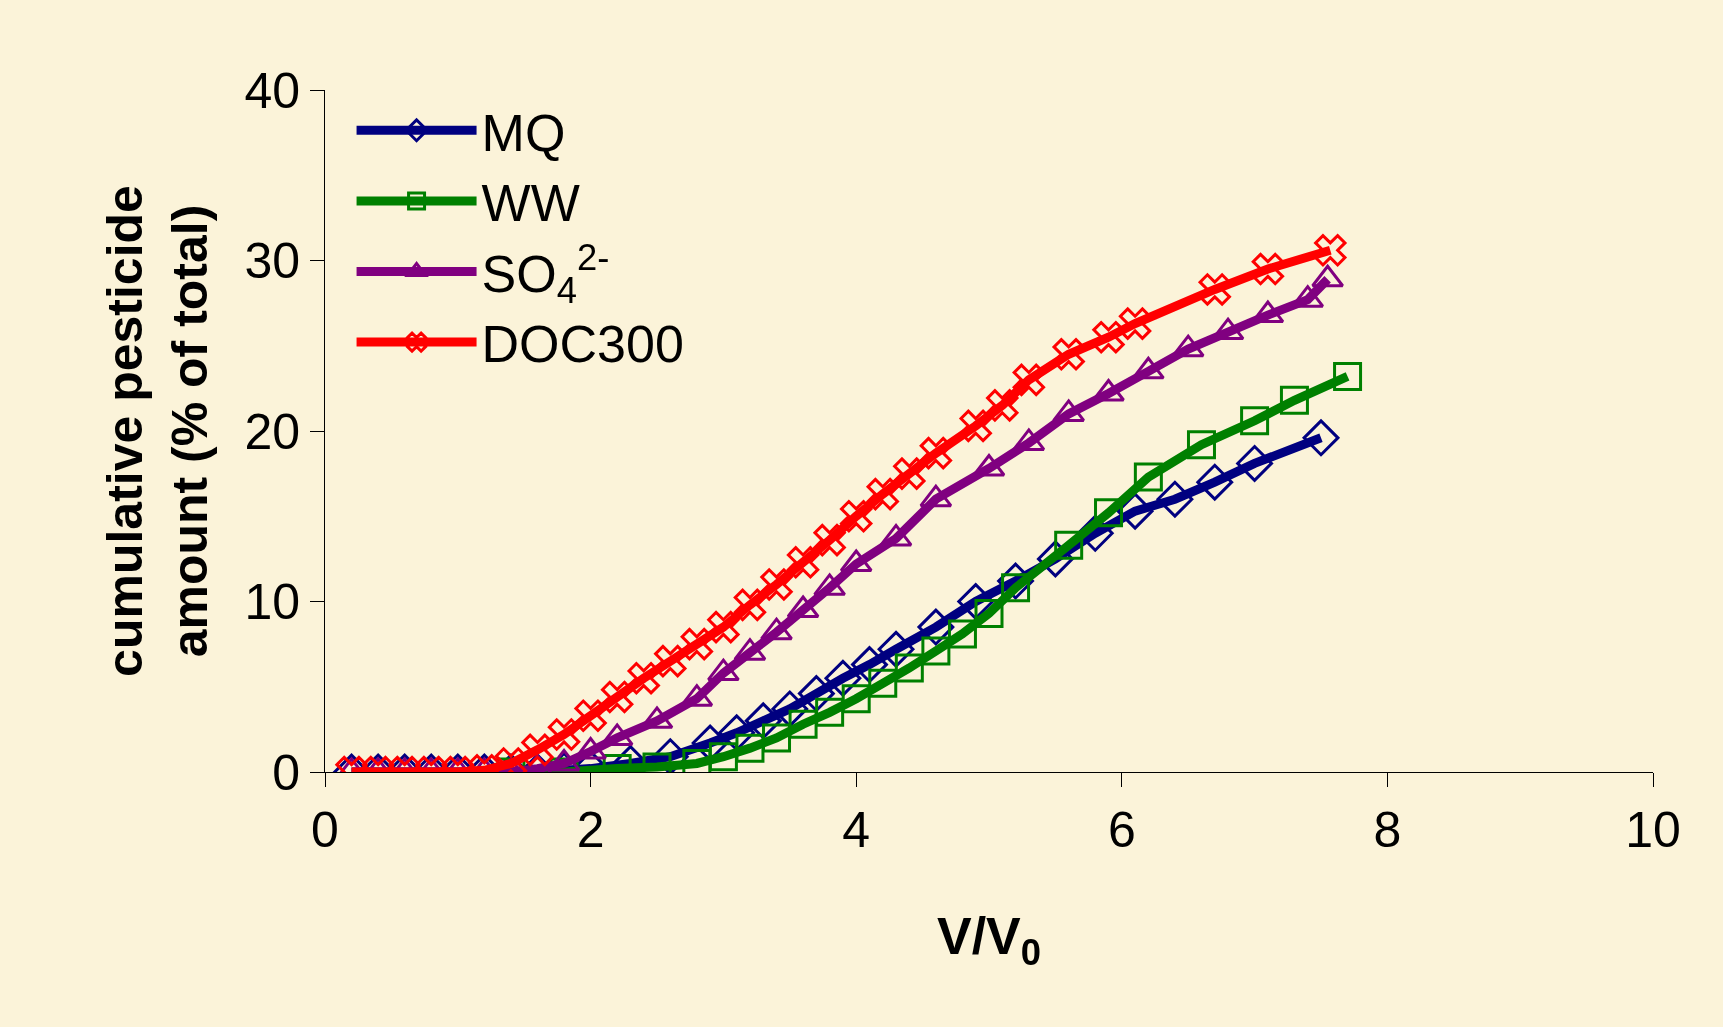 Image resolution: width=1723 pixels, height=1027 pixels. Describe the element at coordinates (158, 431) in the screenshot. I see `y-axis-title: cumulative pesticide amount (% of total)` at that location.